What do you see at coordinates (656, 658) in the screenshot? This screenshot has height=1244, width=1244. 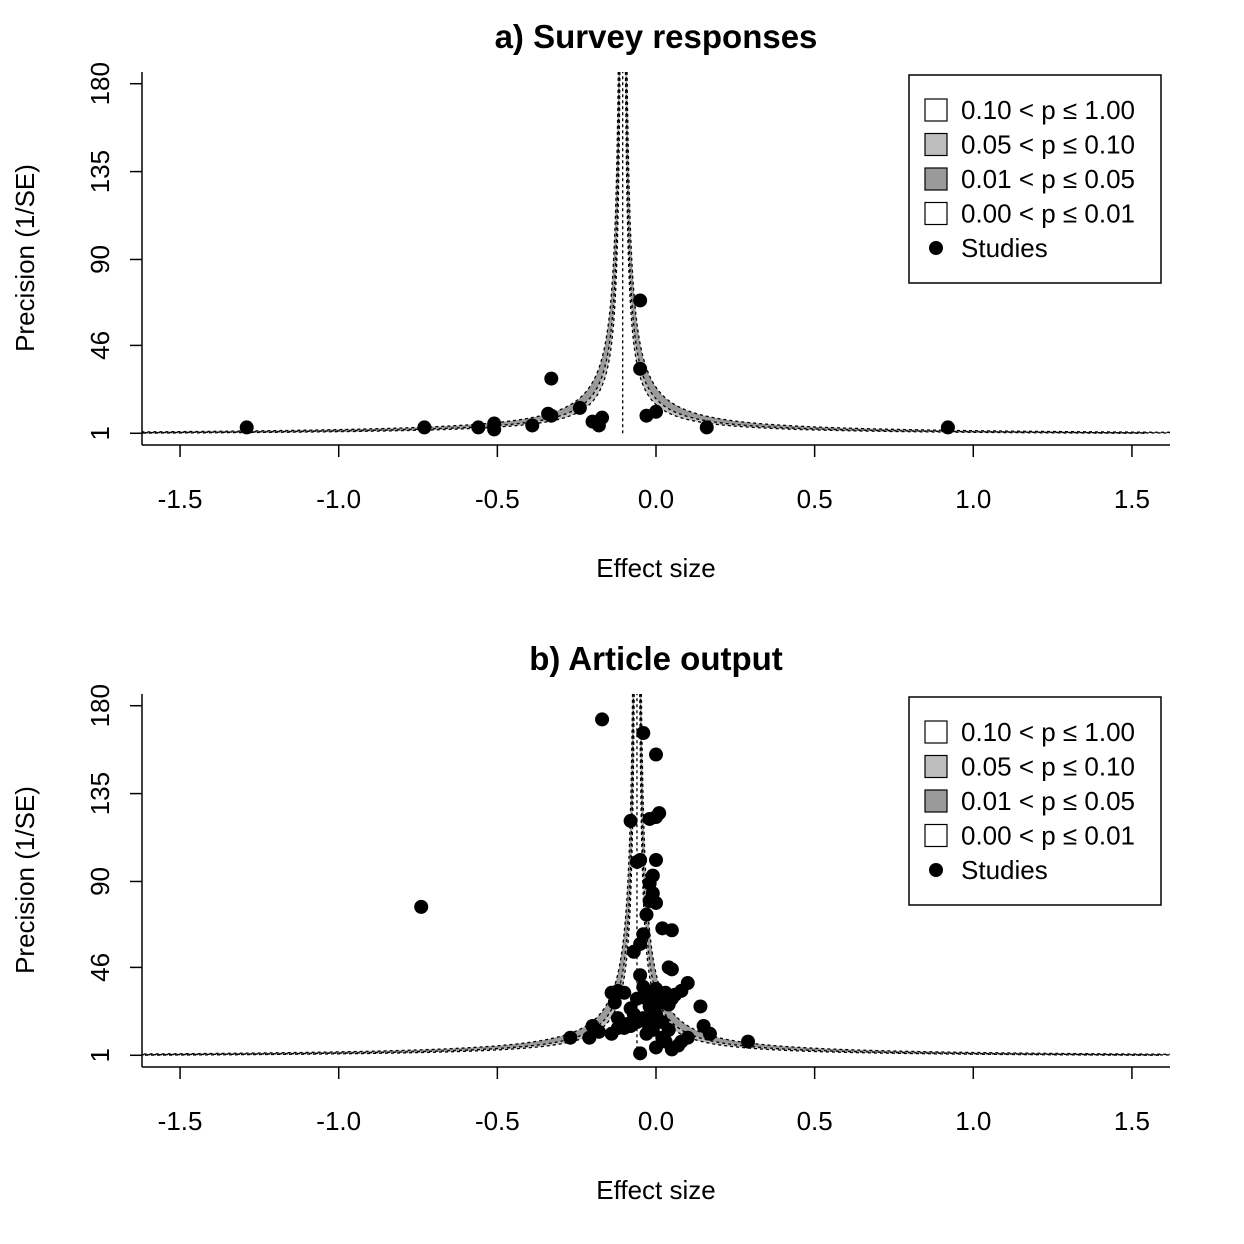 I see `chart-title: b) Article output` at bounding box center [656, 658].